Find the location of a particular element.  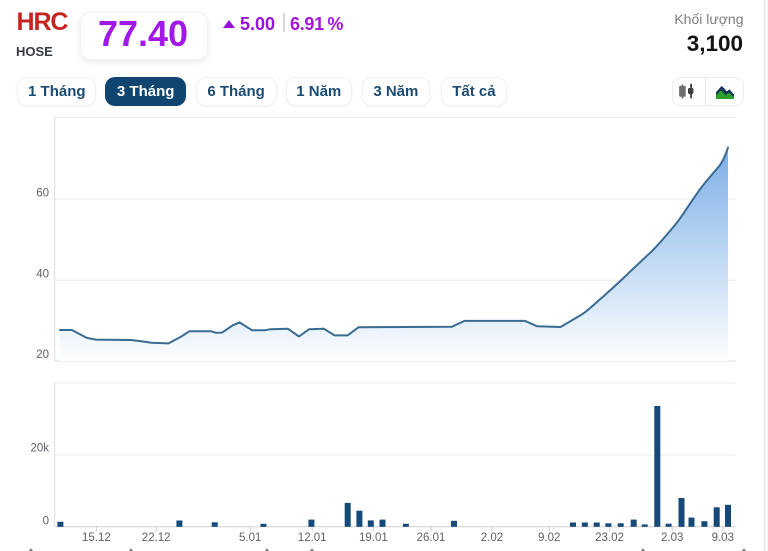

svg-text: 60 is located at coordinates (42, 193).